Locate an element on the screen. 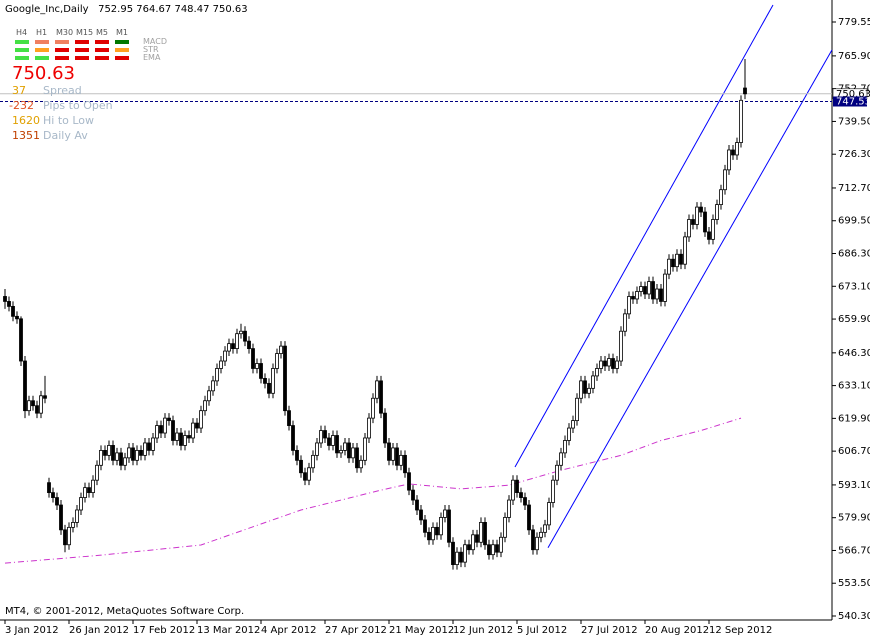 The width and height of the screenshot is (870, 637). y-tick-label: 566.70 is located at coordinates (854, 550).